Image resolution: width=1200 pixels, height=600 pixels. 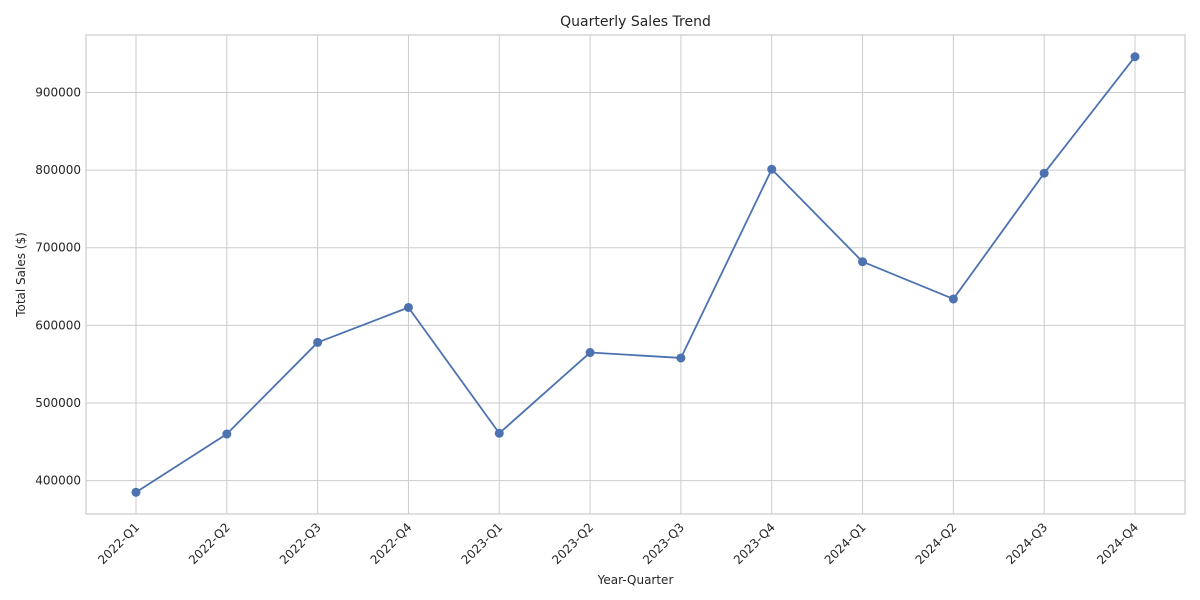 I want to click on x-tick-label: 2024-Q2, so click(x=936, y=543).